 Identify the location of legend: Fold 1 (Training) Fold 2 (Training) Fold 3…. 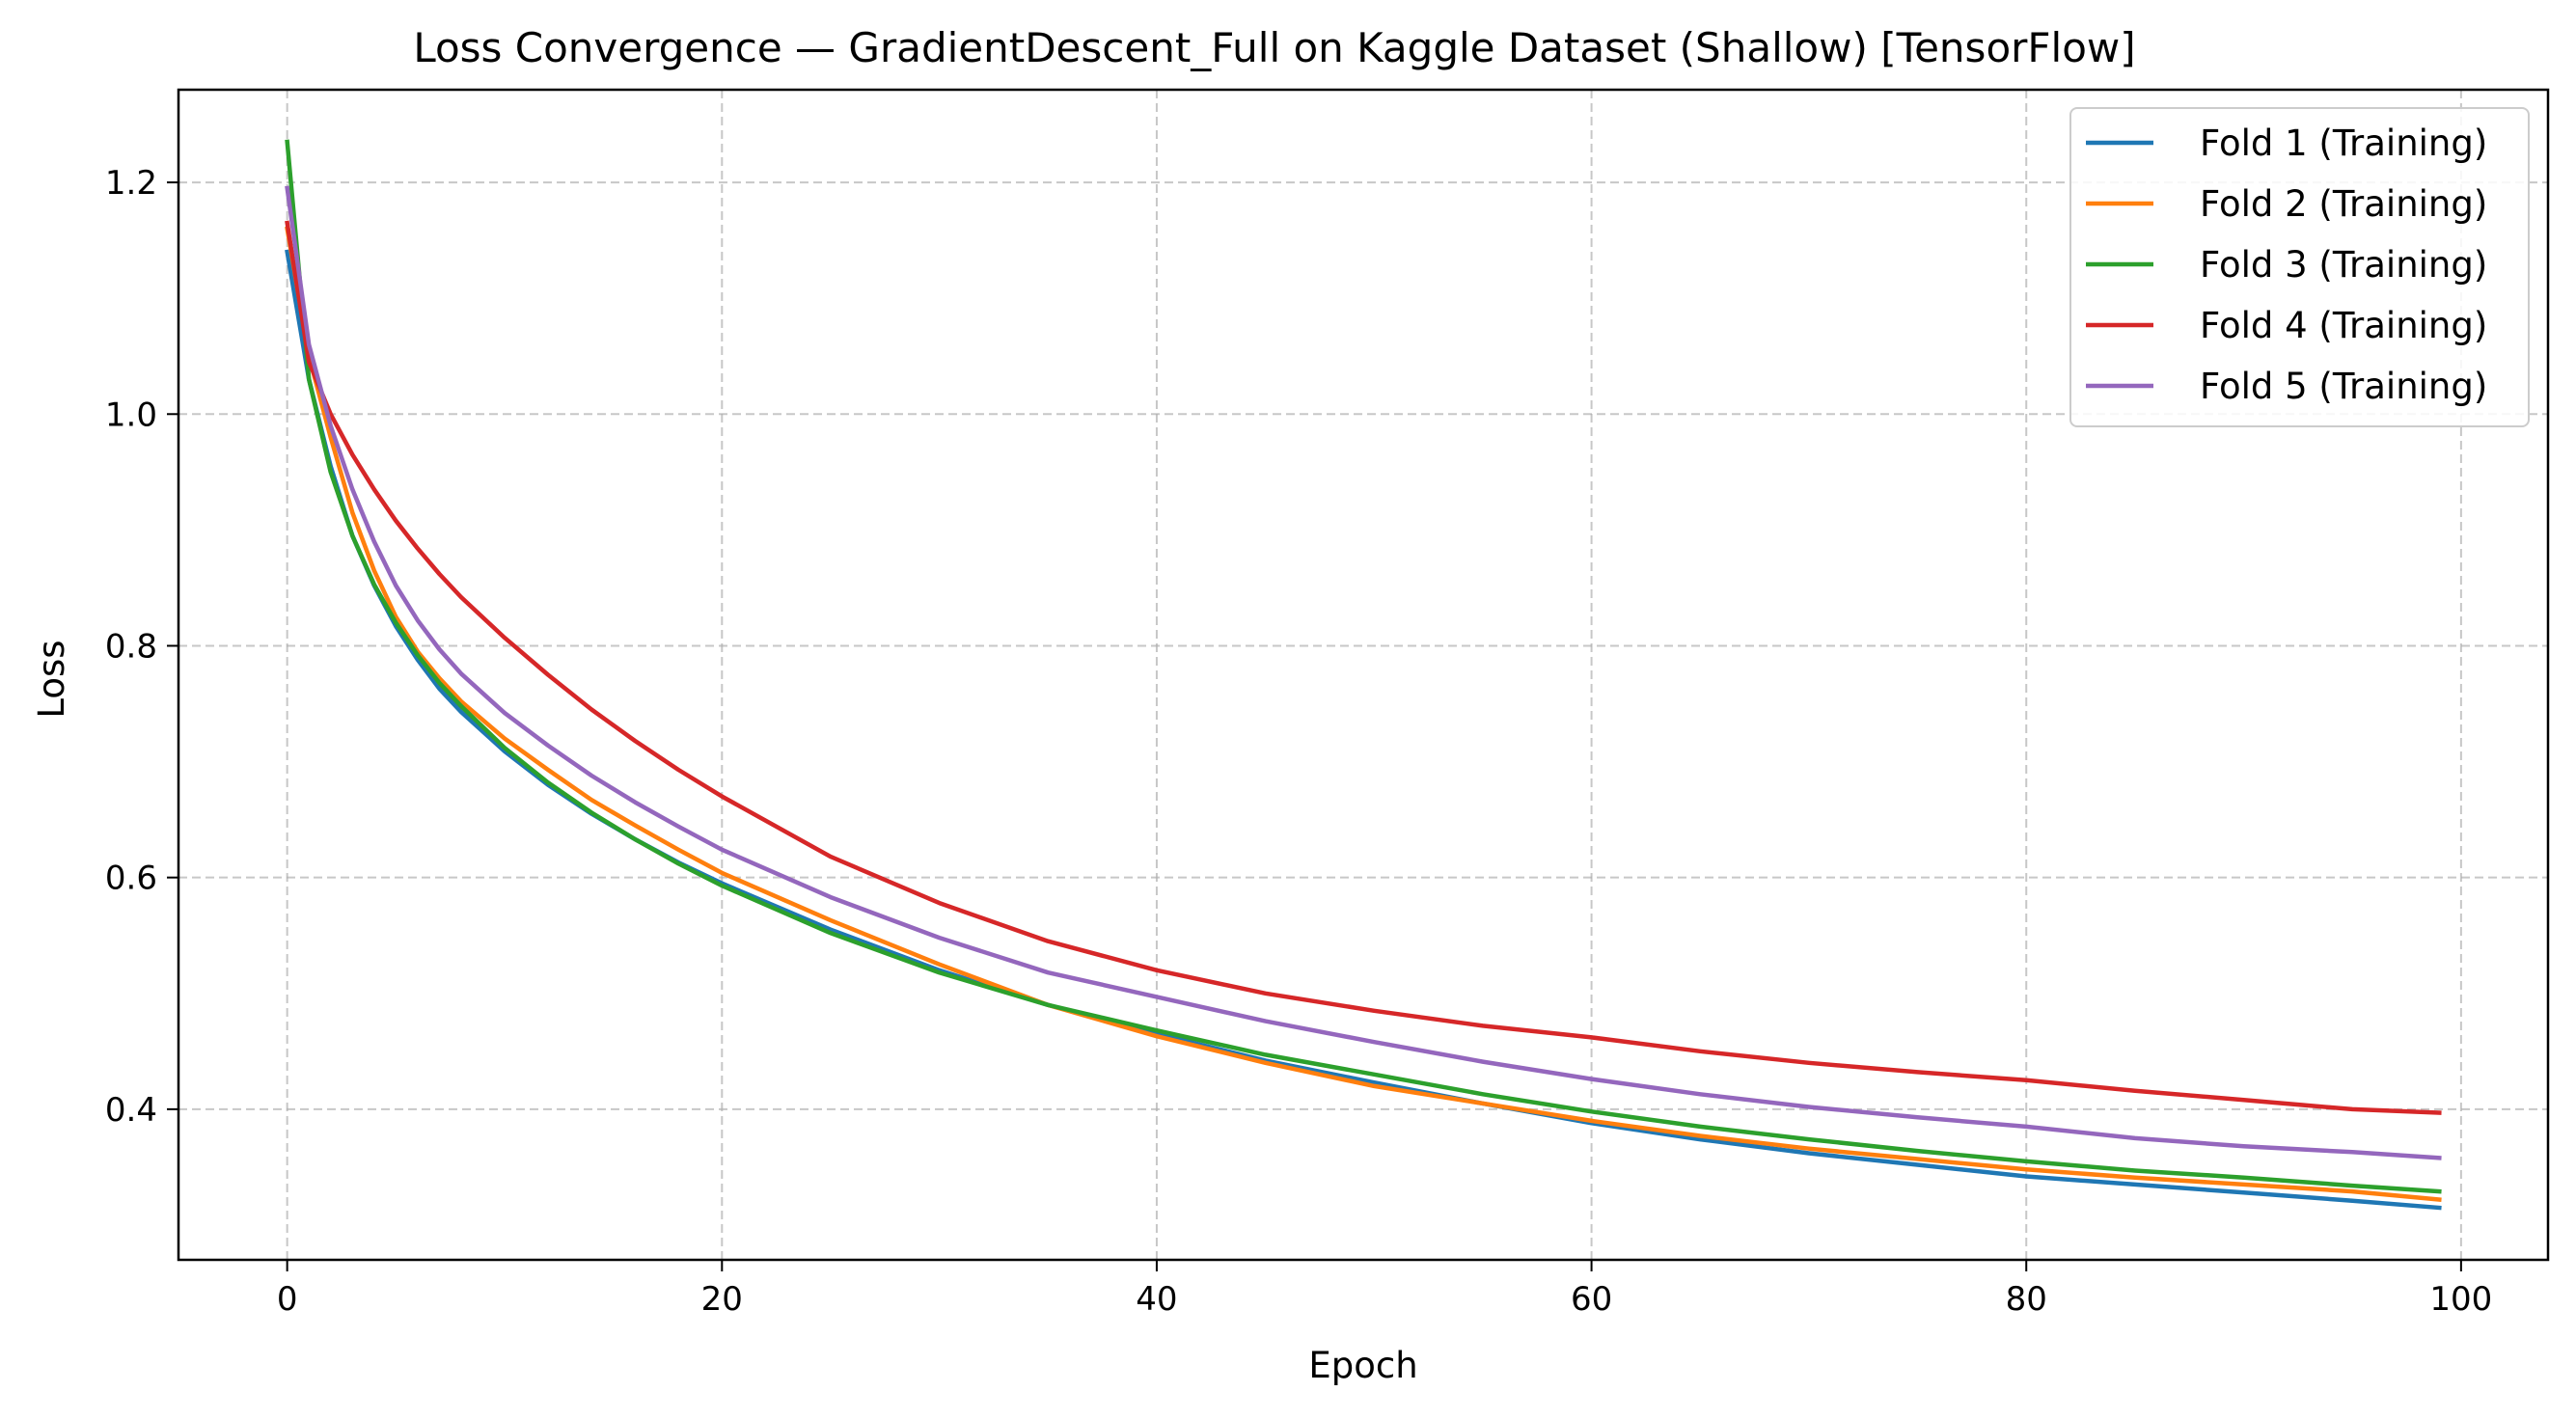
(2299, 267).